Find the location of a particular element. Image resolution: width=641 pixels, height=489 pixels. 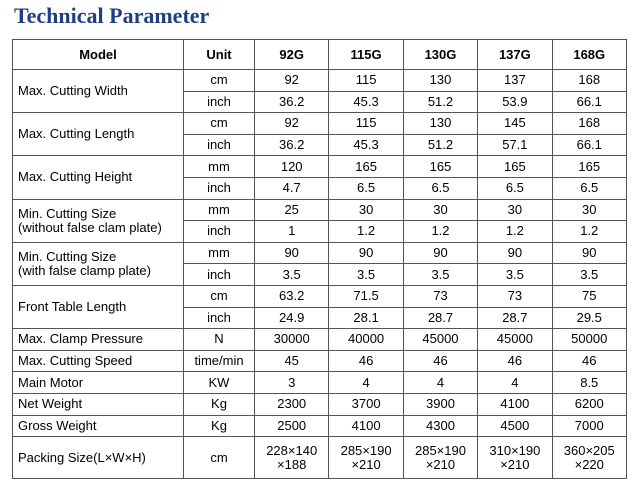

parameter-name: Main Motor is located at coordinates (98, 382).